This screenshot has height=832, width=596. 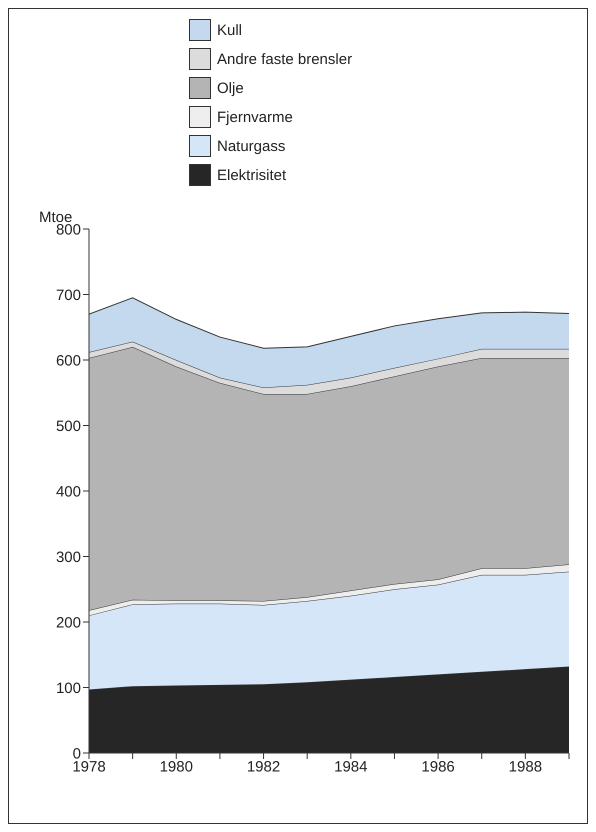 I want to click on y-tick-label: 700, so click(x=68, y=295).